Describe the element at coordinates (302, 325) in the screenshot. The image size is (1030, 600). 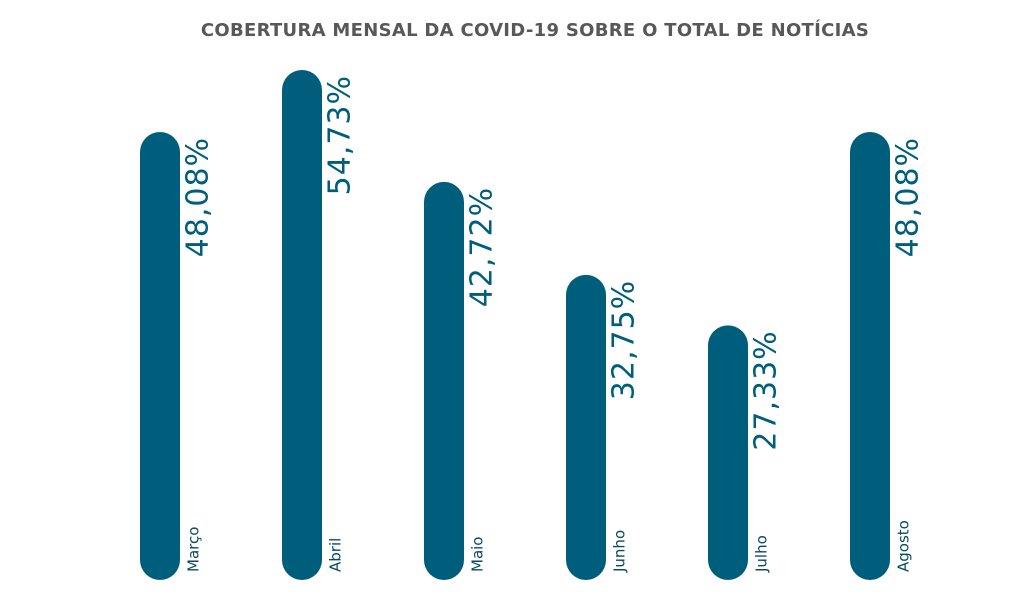
I see `bar-abril` at that location.